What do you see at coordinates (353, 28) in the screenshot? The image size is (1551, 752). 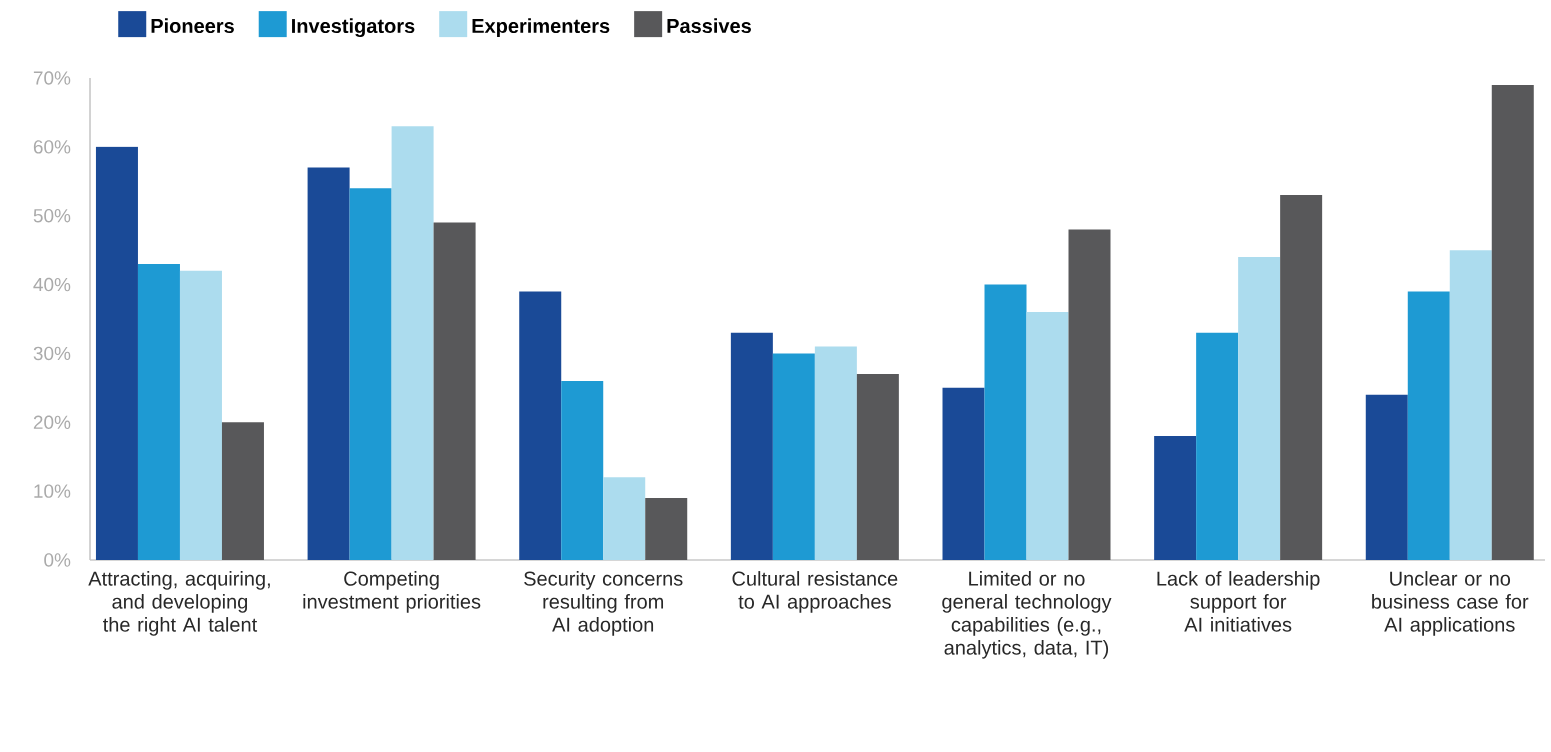 I see `legend-label: Investigators` at bounding box center [353, 28].